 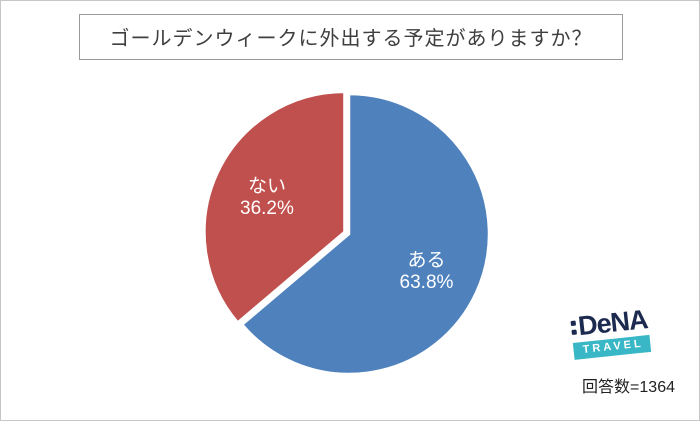 I want to click on respondents-count: 回答数=1364, so click(x=628, y=387).